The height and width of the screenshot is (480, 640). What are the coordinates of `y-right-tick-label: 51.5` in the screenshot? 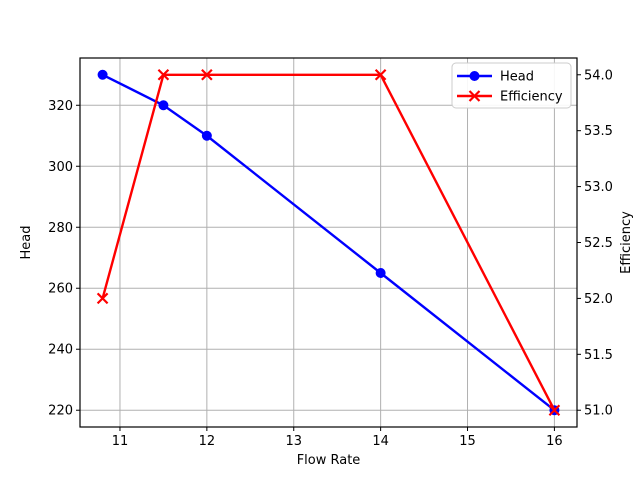 It's located at (598, 355).